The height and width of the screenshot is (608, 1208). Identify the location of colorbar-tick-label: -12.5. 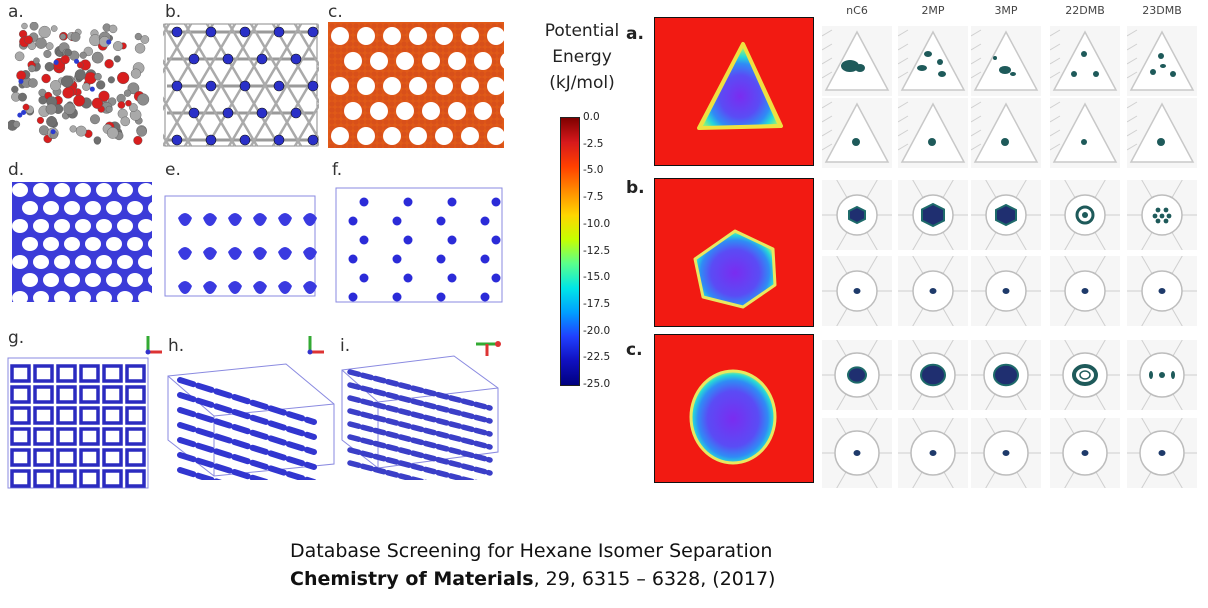
(597, 250).